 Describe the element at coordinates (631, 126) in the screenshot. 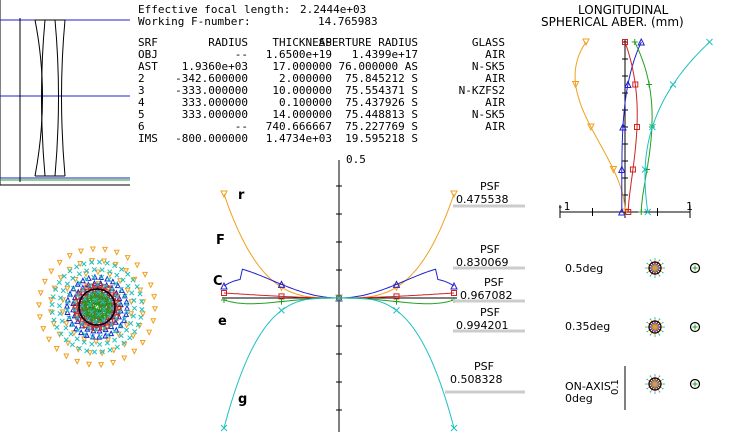

I see `lsa-curve-F` at that location.